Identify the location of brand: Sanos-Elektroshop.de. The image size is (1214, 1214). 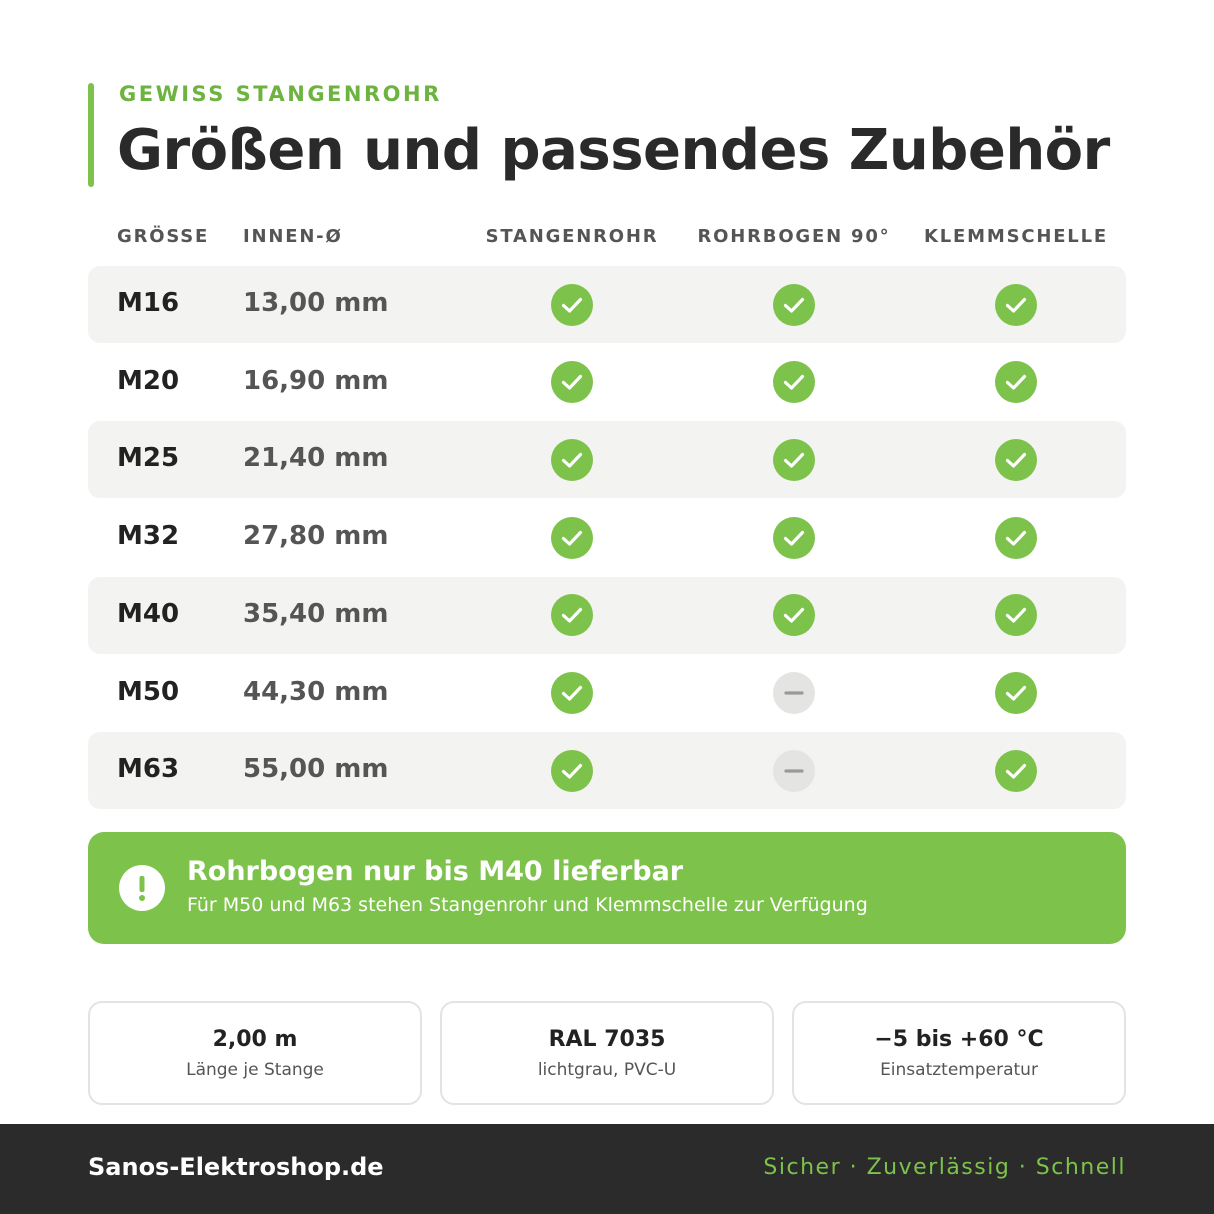
(236, 1167).